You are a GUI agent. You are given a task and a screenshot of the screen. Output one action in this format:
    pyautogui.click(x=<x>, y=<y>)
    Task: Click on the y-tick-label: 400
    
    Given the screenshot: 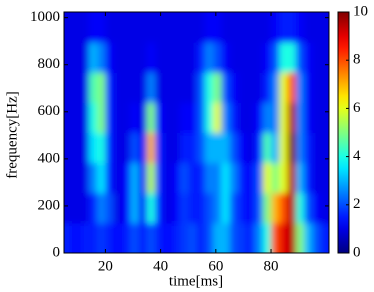 What is the action you would take?
    pyautogui.click(x=49, y=158)
    